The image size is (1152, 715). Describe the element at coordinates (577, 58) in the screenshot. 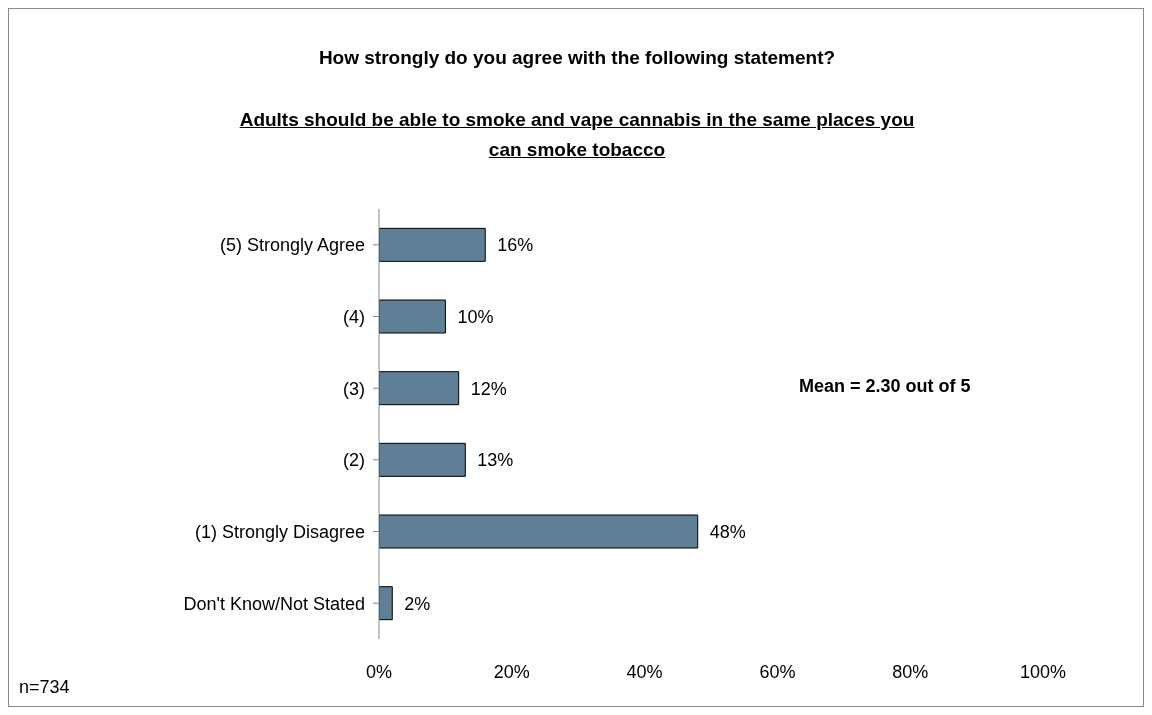

I see `chart-title: How strongly do you agree with the following statement?` at that location.